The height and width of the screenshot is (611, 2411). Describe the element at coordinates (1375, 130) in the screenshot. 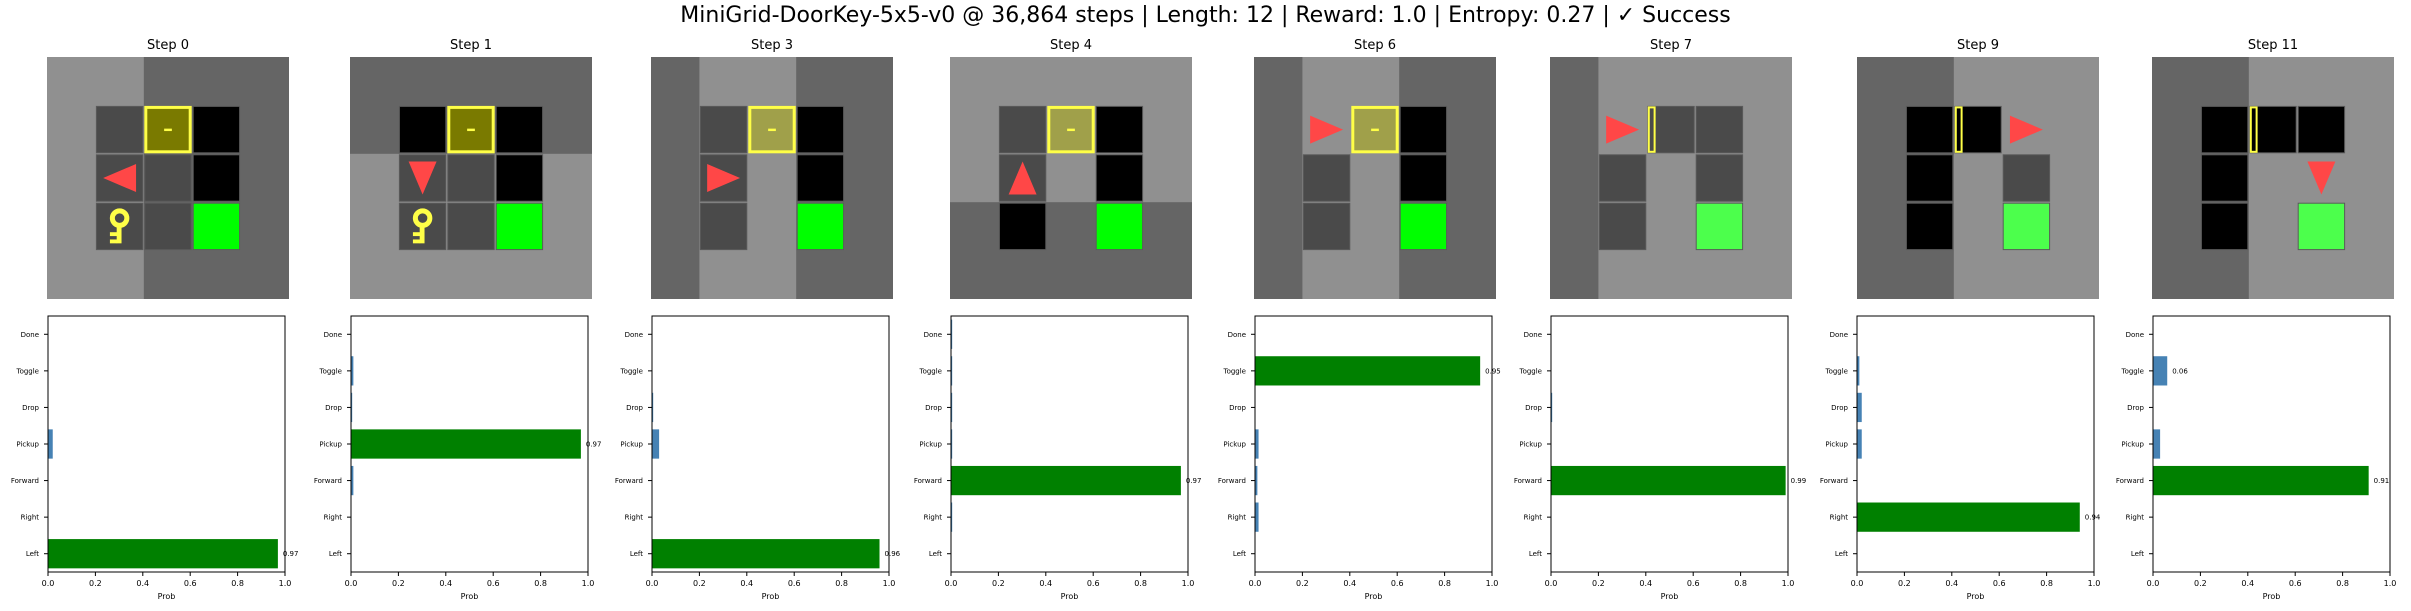

I see `door-handle` at that location.